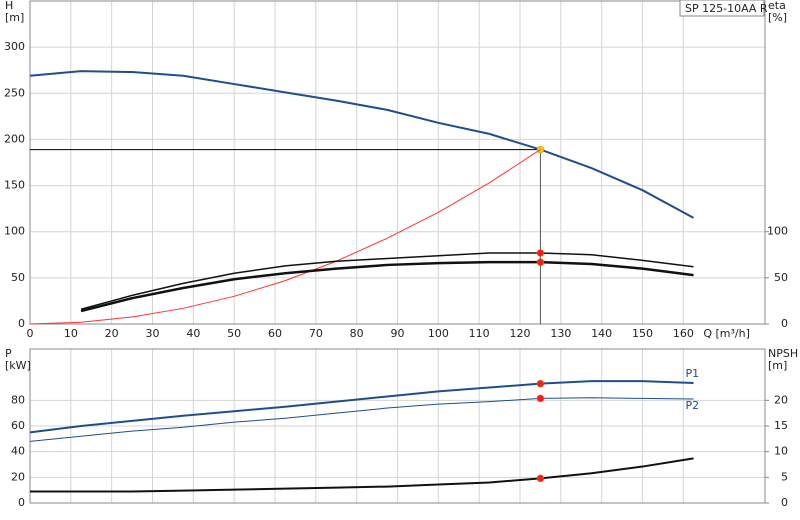 The height and width of the screenshot is (520, 800). I want to click on y-axis-label: H, so click(9, 6).